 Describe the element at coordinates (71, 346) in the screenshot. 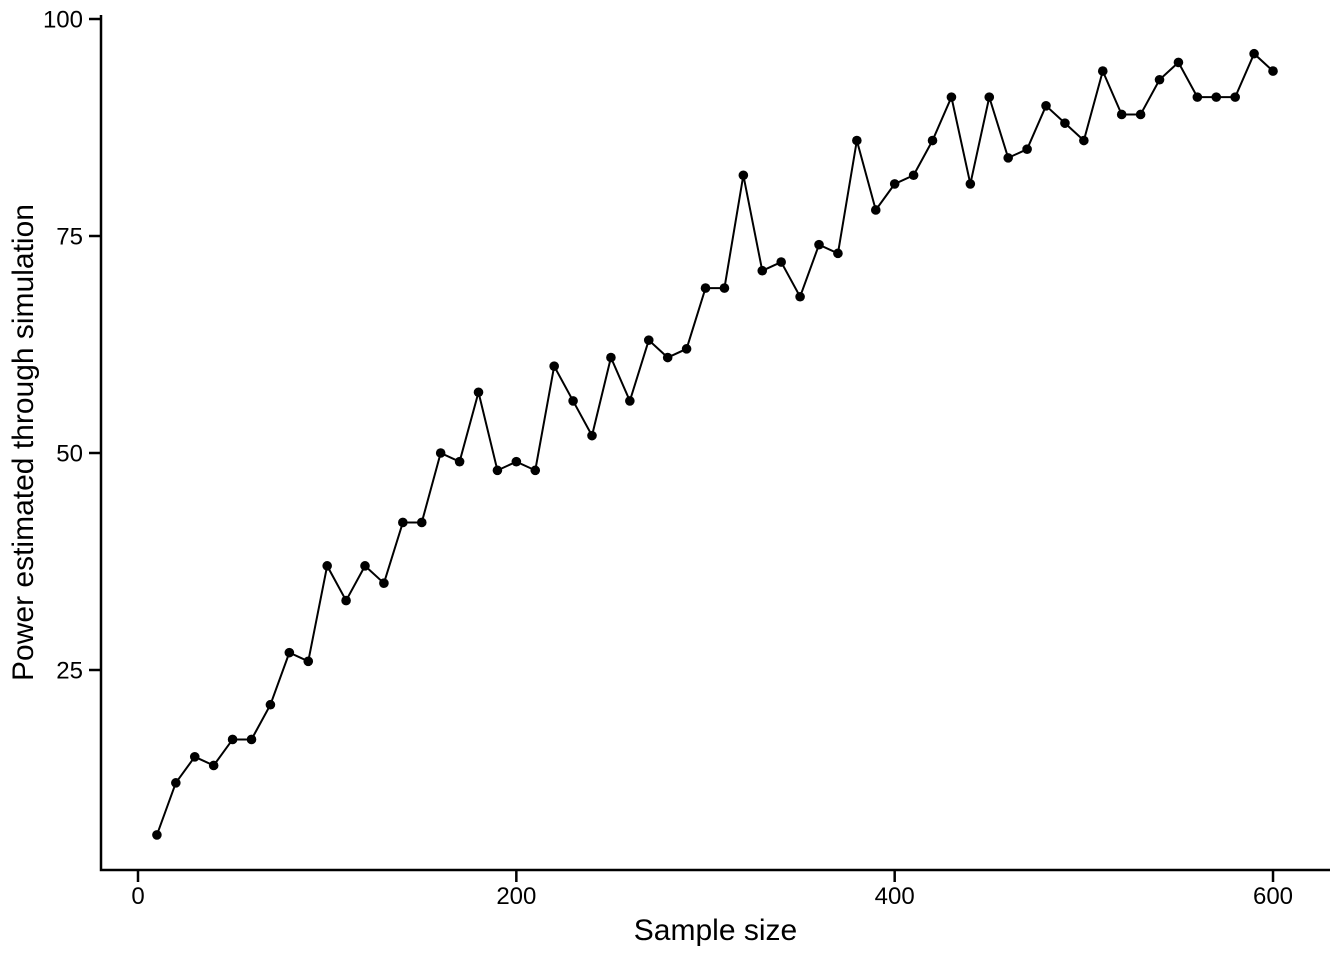

I see `y-axis-ticks: 25 50 75 100` at that location.